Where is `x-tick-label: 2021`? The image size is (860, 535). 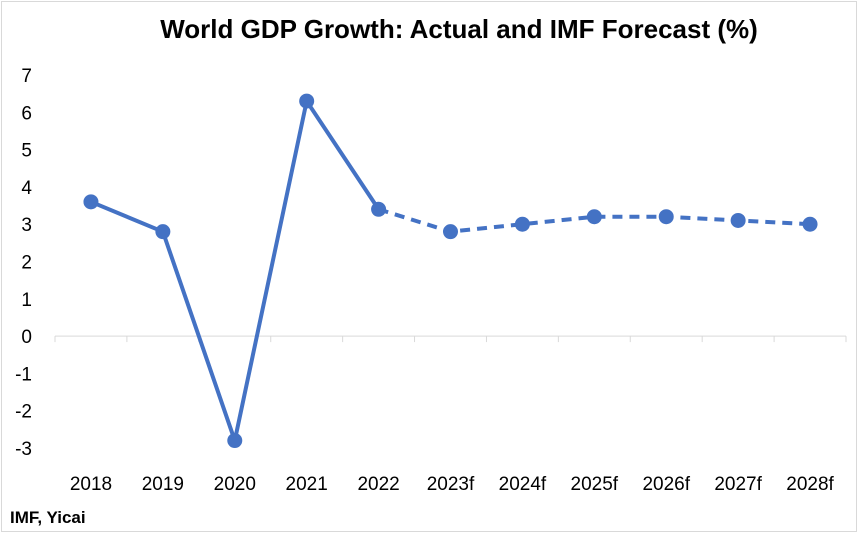
x-tick-label: 2021 is located at coordinates (307, 484).